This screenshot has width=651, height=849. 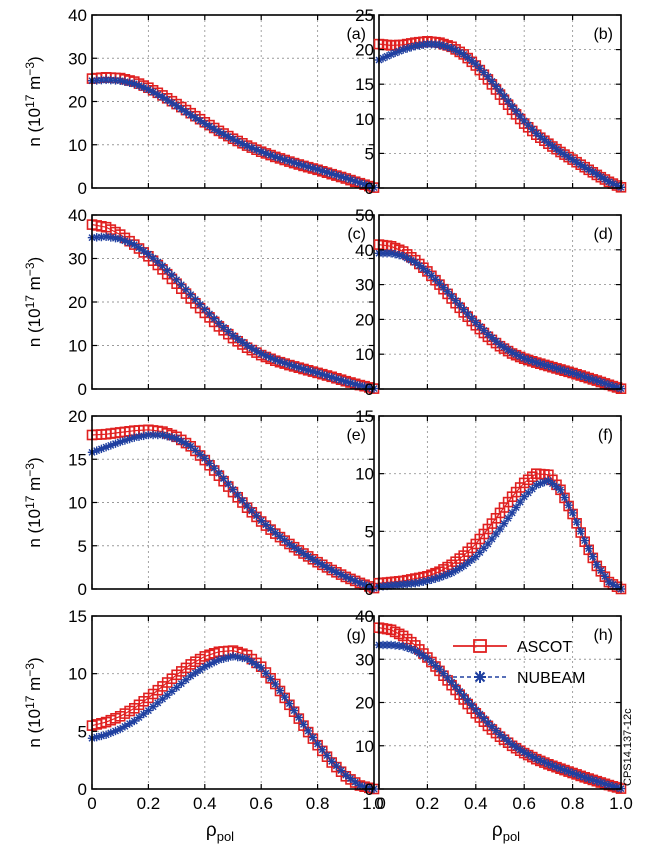 I want to click on series-nubeam, so click(x=233, y=312).